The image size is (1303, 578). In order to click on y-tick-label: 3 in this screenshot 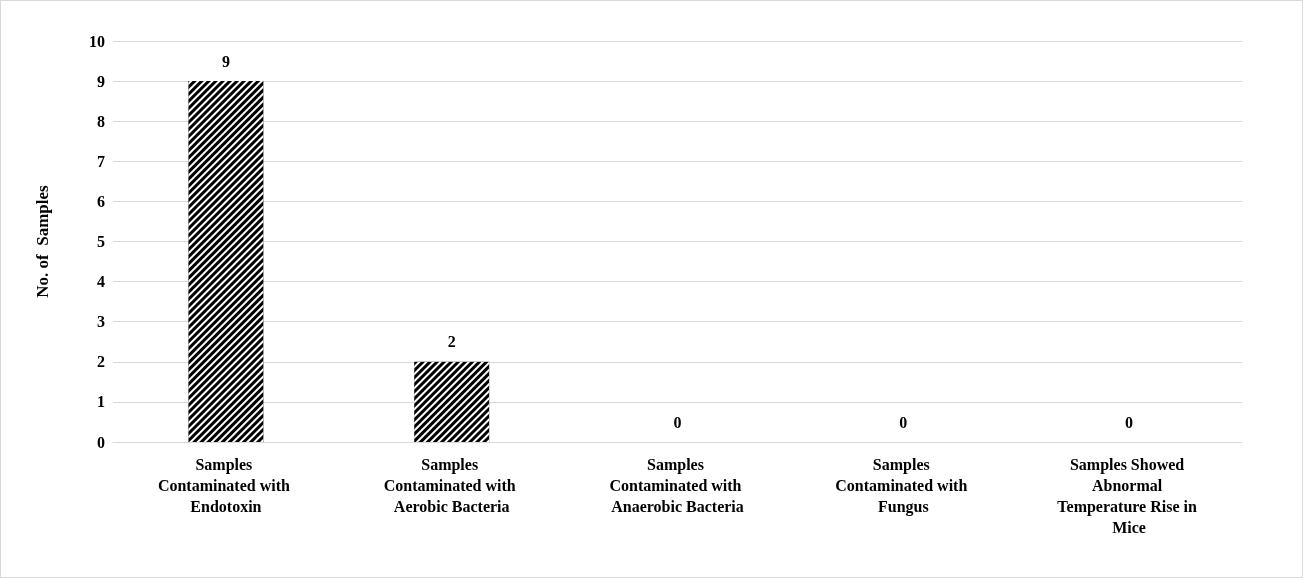, I will do `click(101, 322)`.